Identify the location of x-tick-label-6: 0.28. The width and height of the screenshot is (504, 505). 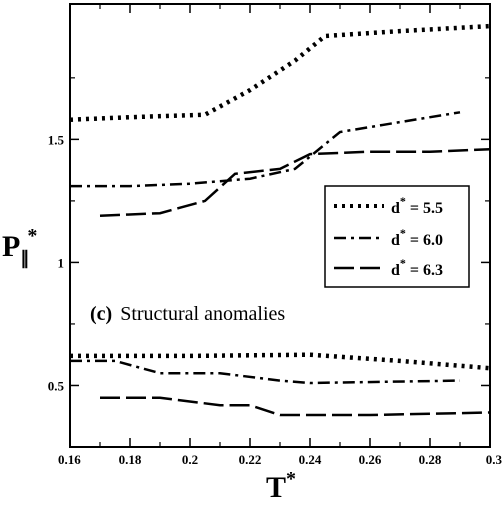
(430, 459).